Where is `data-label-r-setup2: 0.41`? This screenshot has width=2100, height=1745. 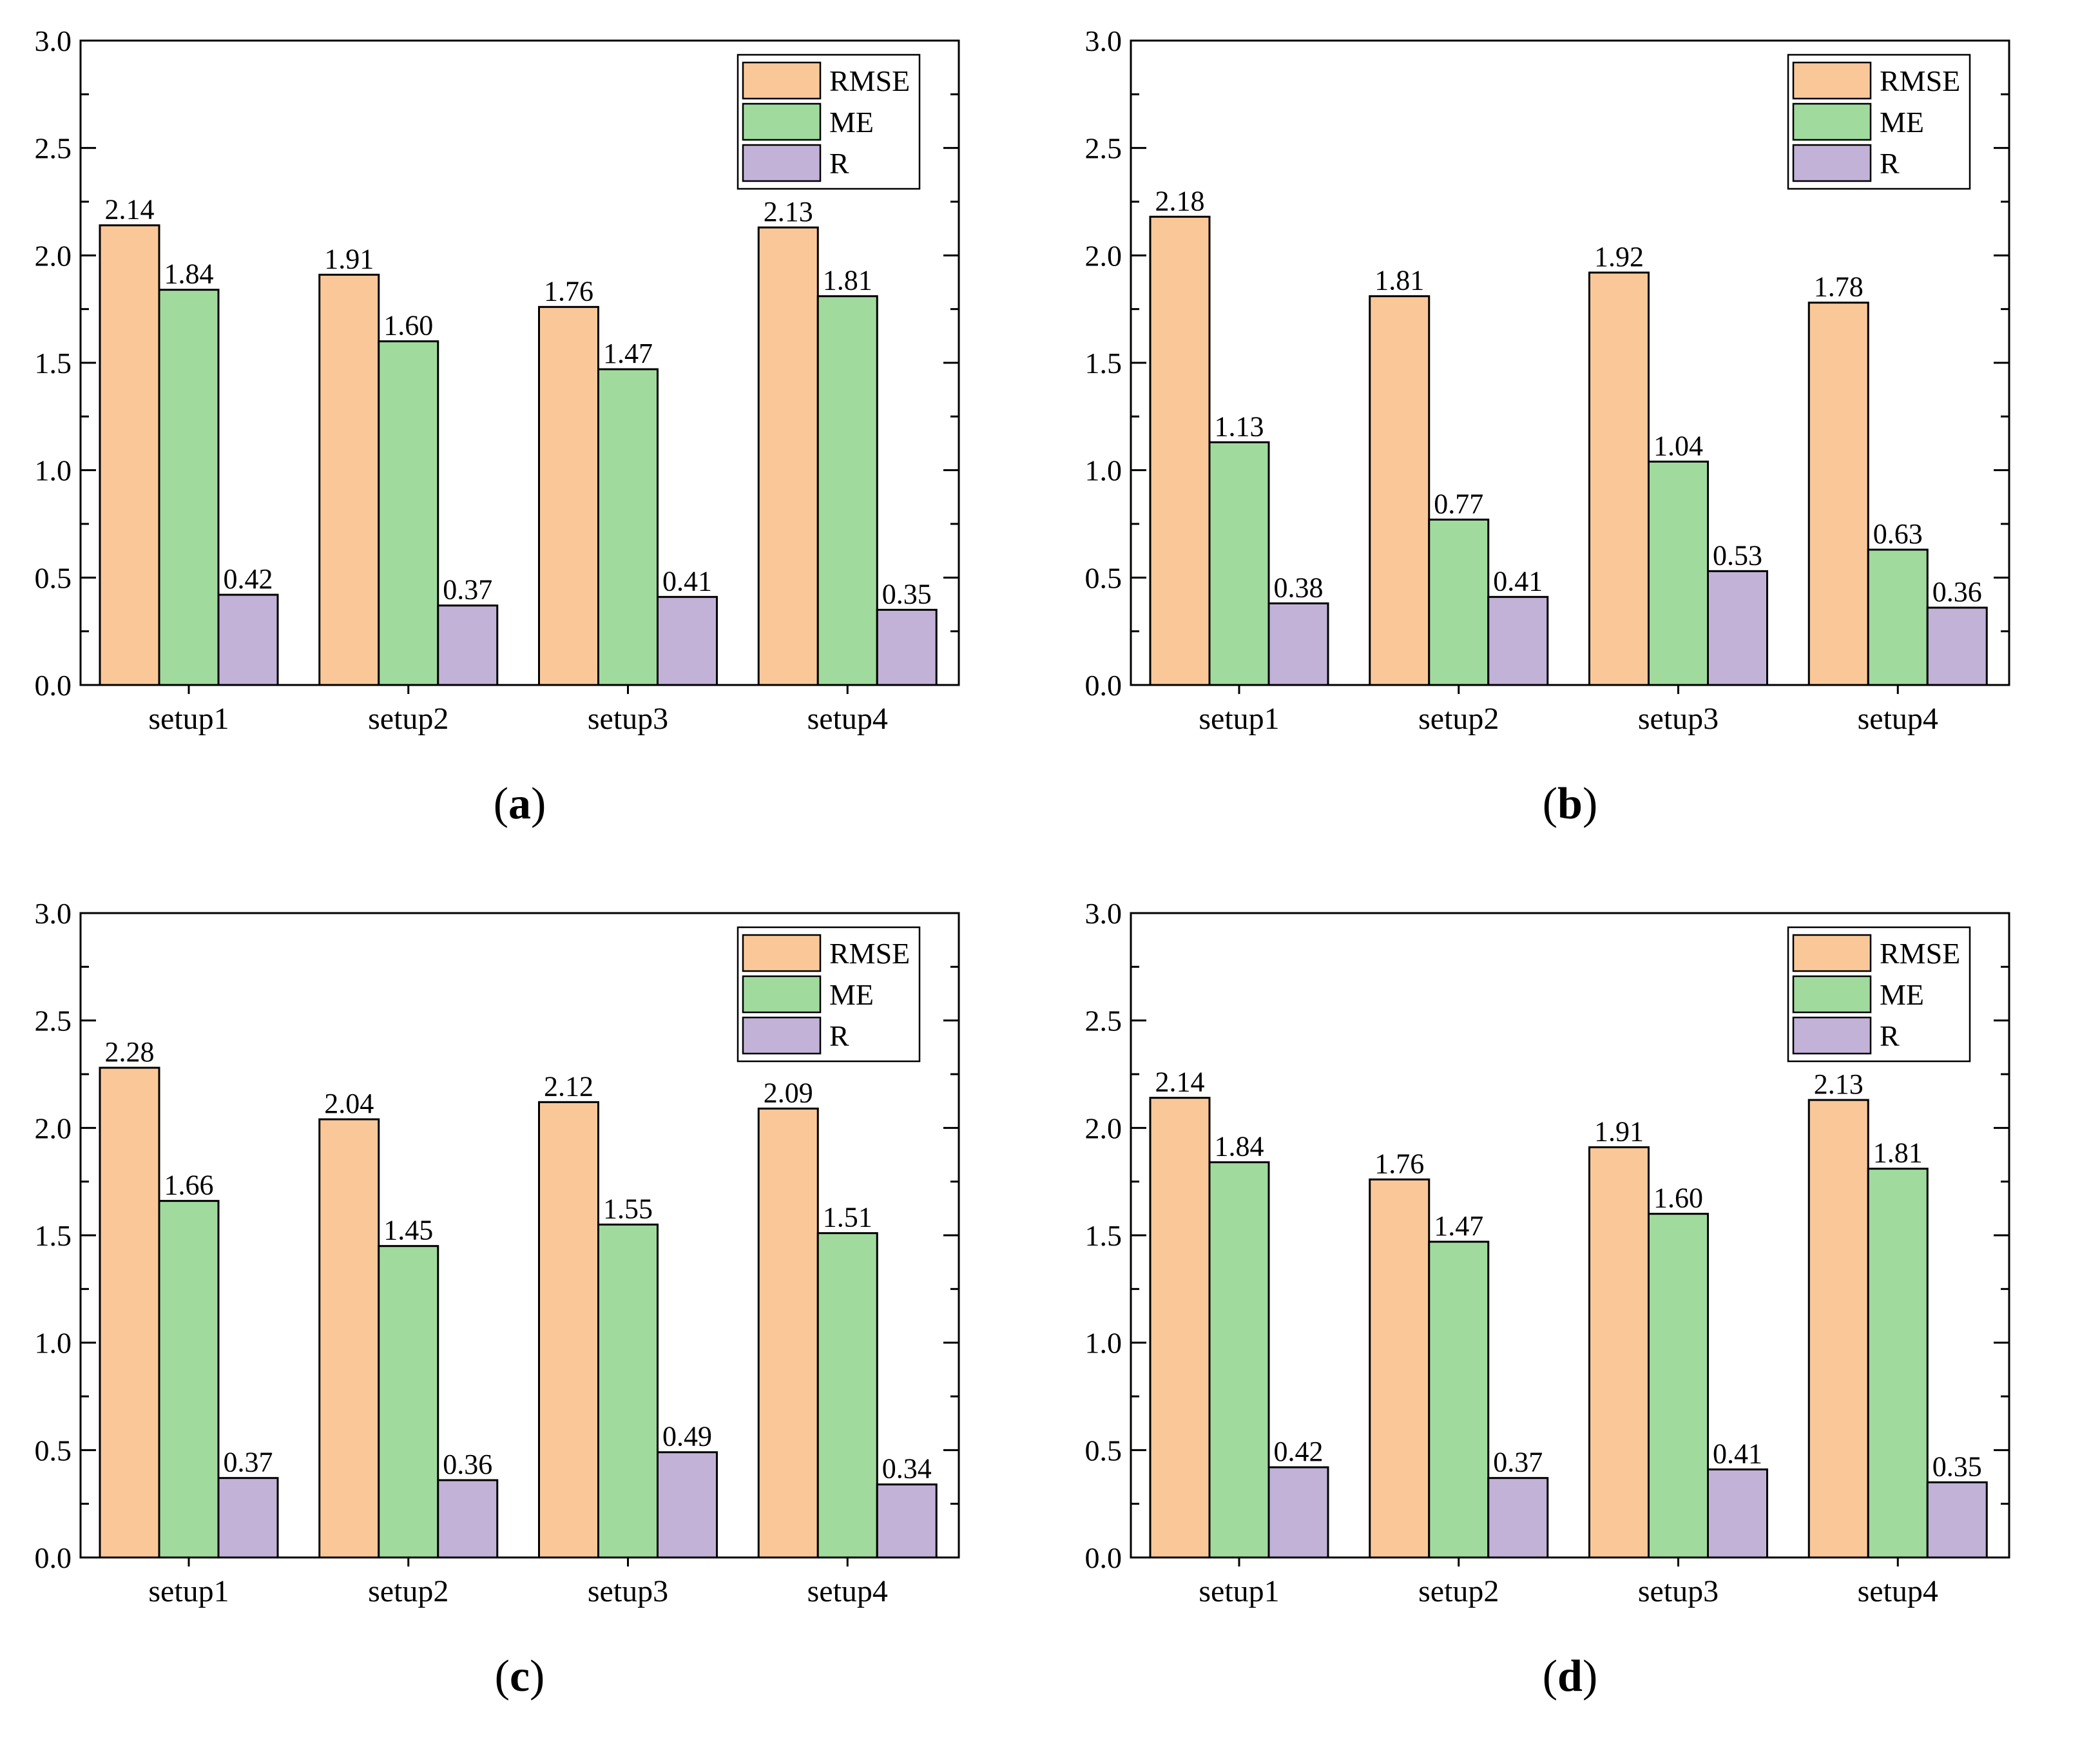 data-label-r-setup2: 0.41 is located at coordinates (1518, 581).